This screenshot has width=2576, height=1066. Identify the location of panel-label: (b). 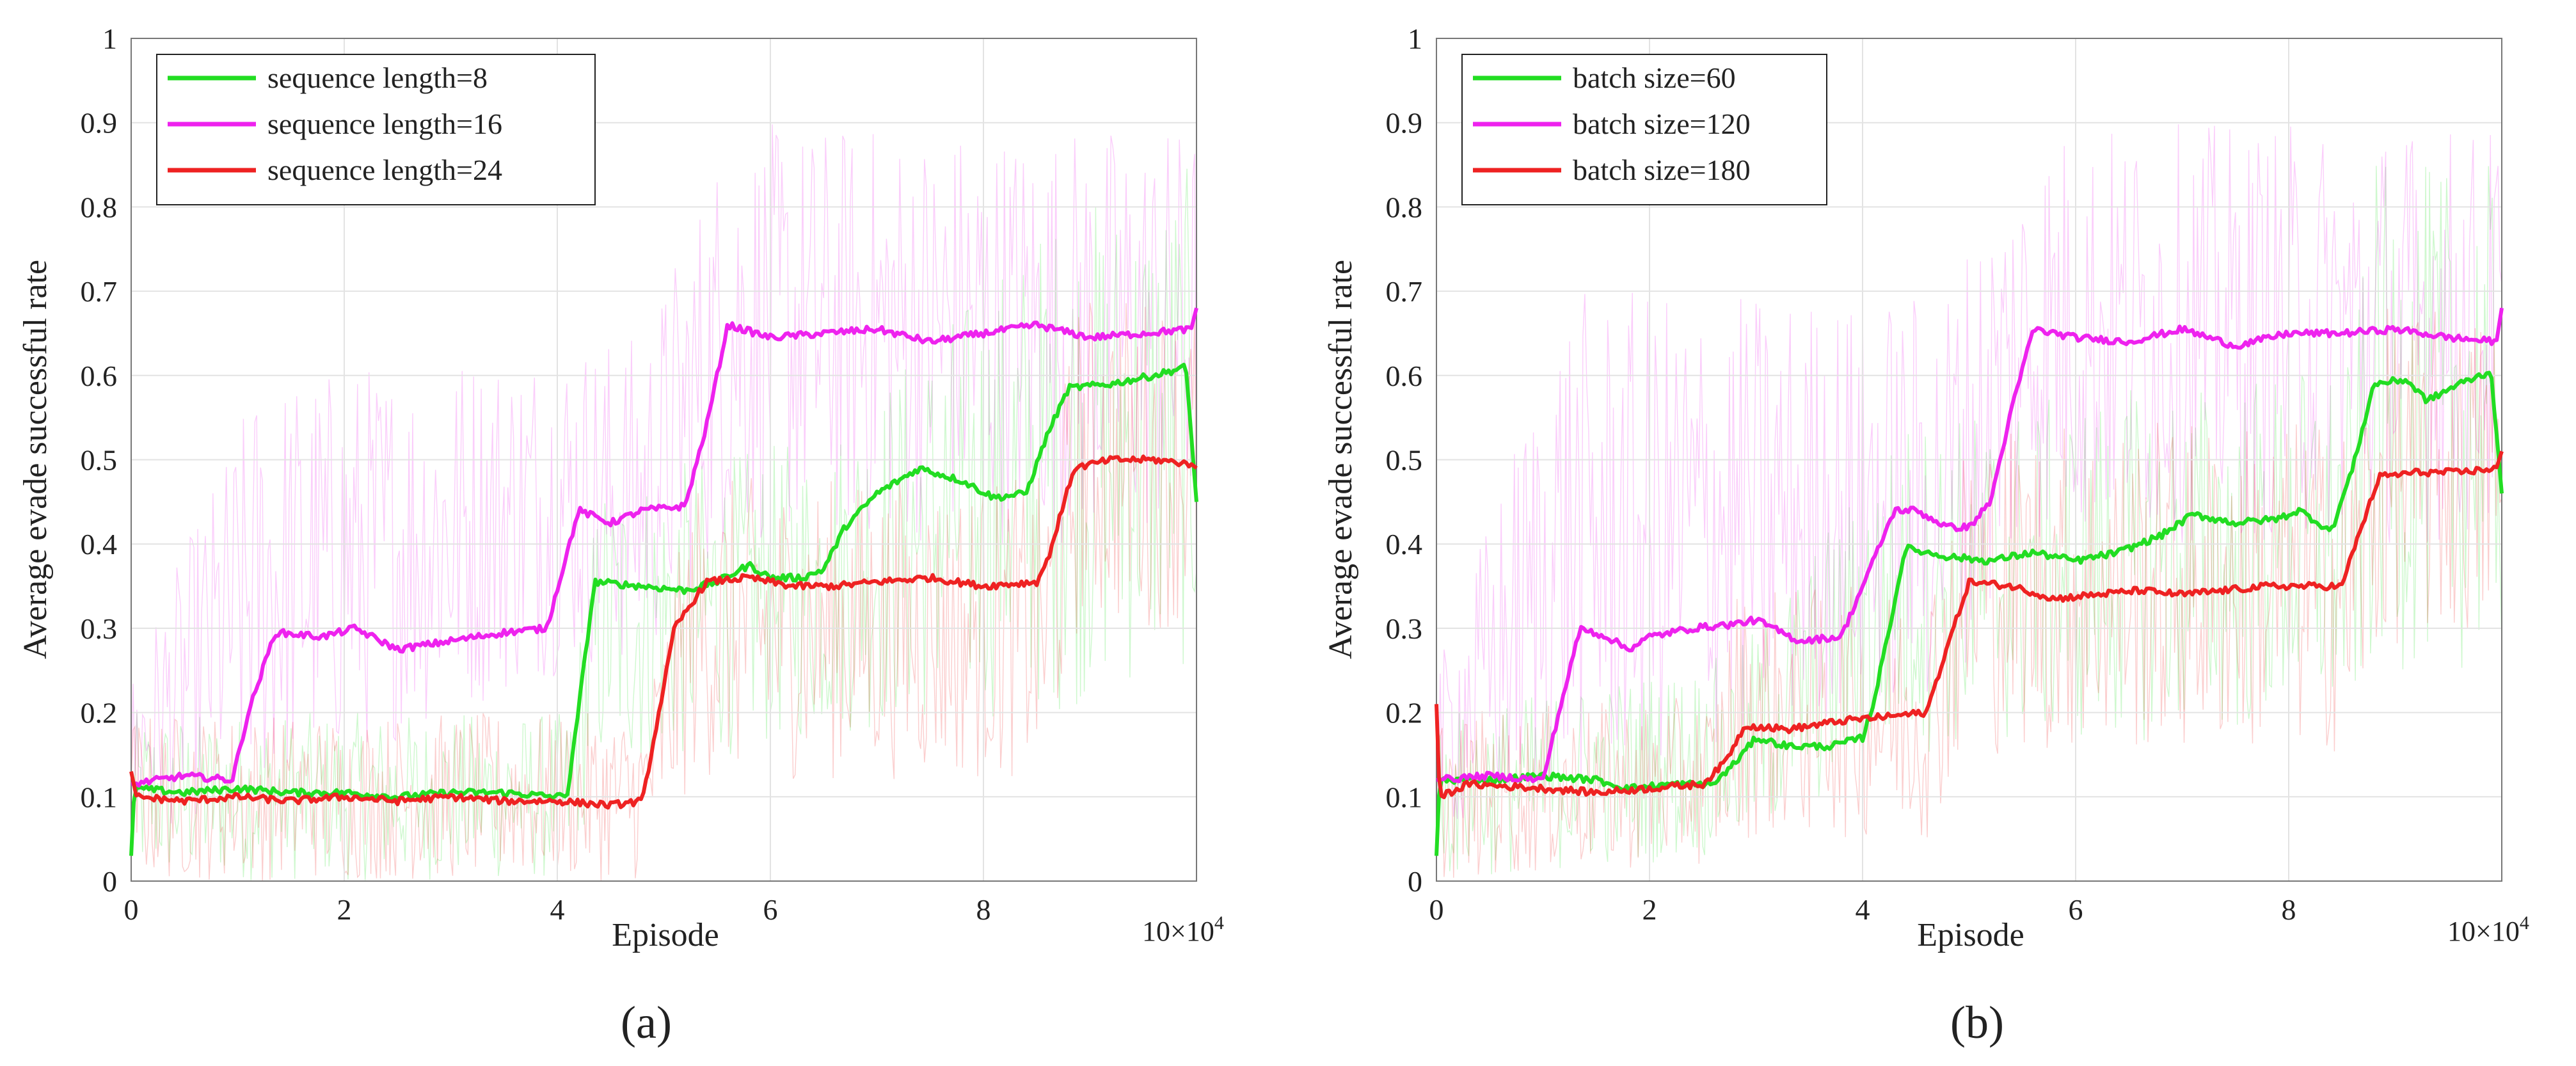
(1977, 1022).